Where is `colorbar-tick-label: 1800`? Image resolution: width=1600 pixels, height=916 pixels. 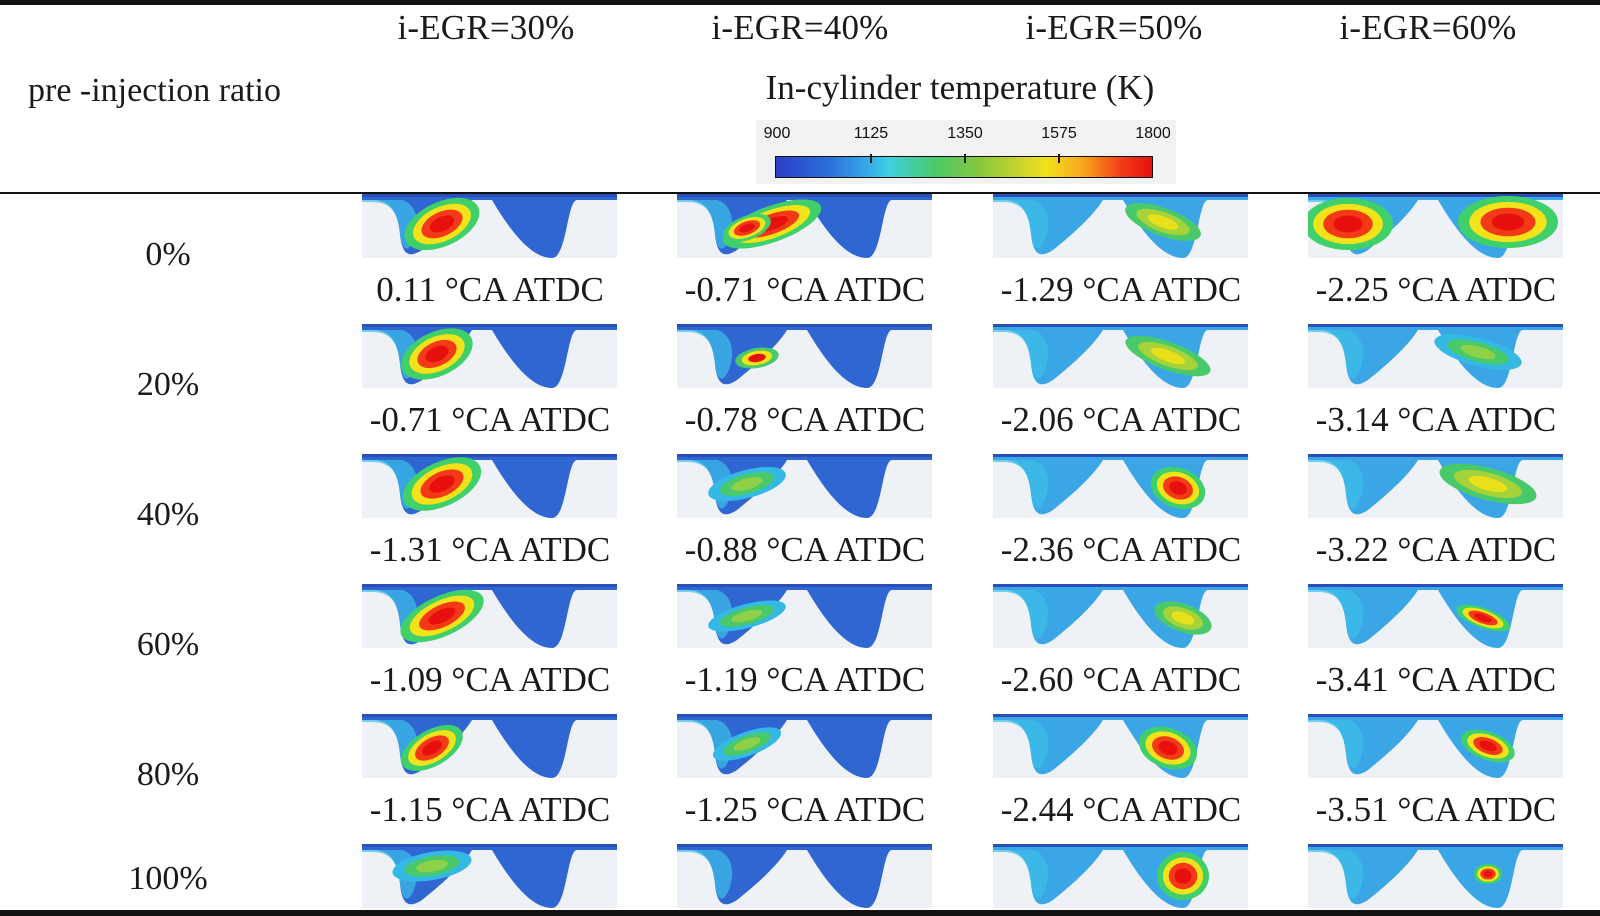
colorbar-tick-label: 1800 is located at coordinates (1153, 133).